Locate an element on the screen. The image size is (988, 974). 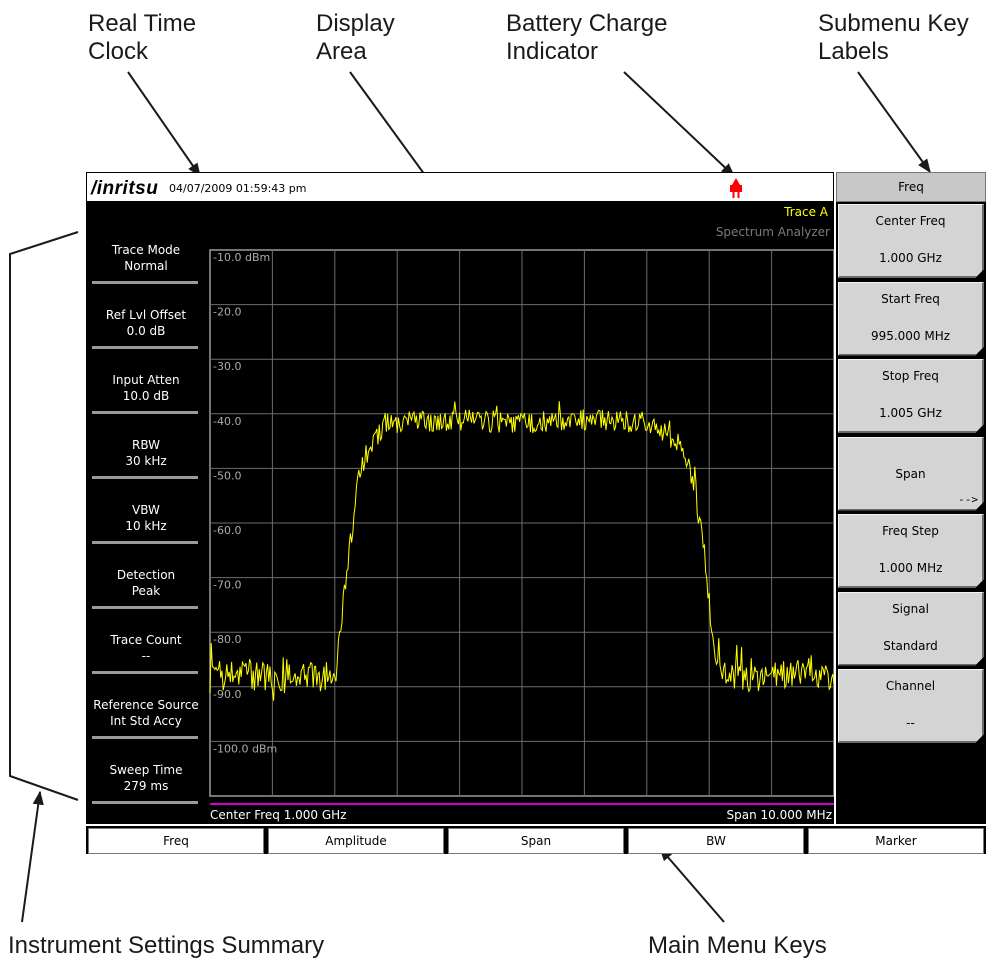
softkey-value: Standard is located at coordinates (910, 645).